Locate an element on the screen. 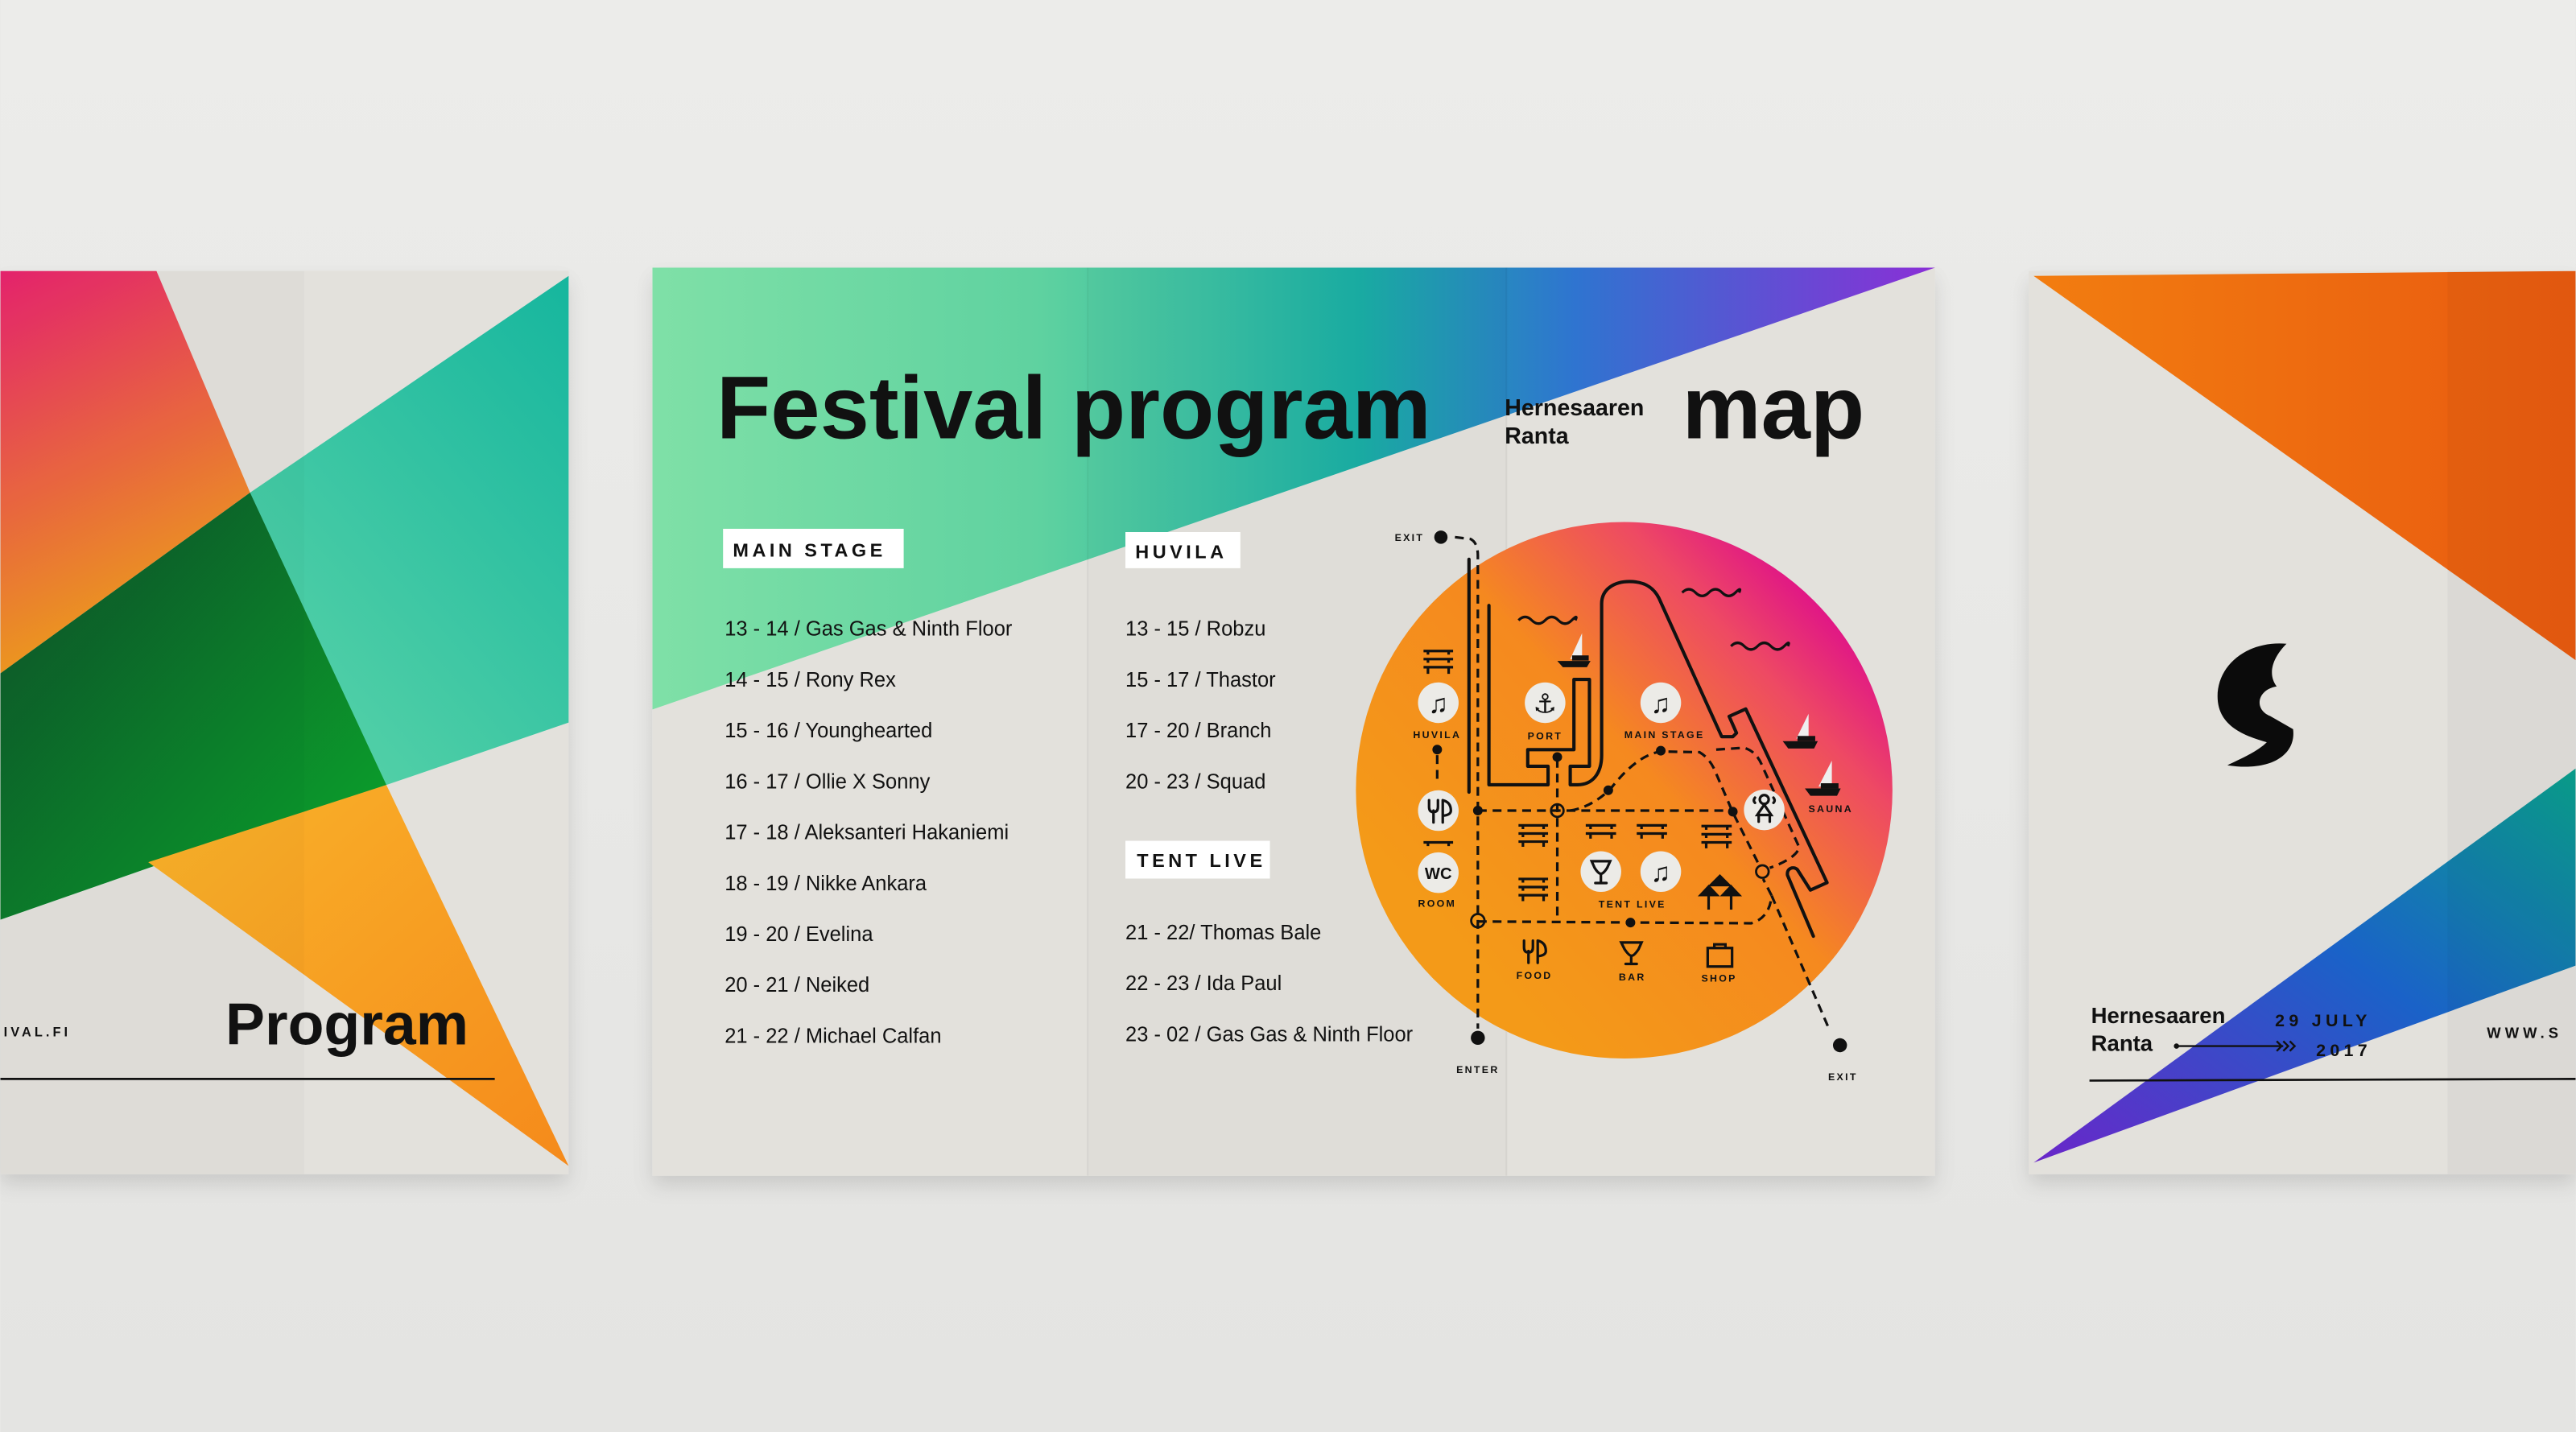 The image size is (2576, 1432). left-brochure: IVAL.FI Program is located at coordinates (284, 722).